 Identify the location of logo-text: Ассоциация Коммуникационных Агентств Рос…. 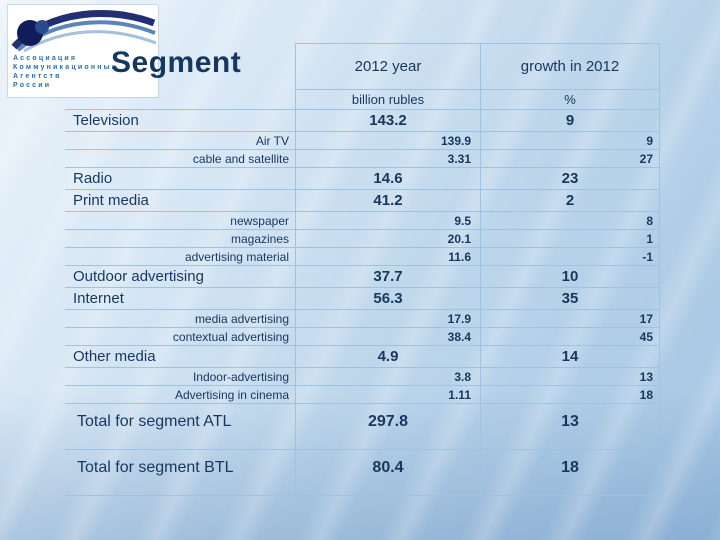
(83, 71).